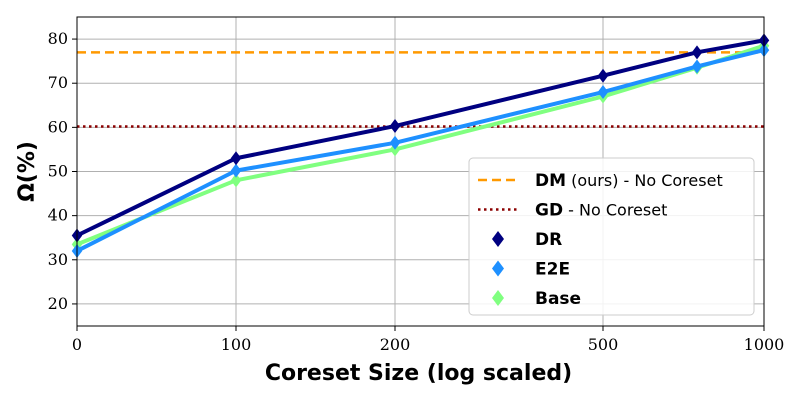  Describe the element at coordinates (498, 268) in the screenshot. I see `legend-marker-e2e` at that location.